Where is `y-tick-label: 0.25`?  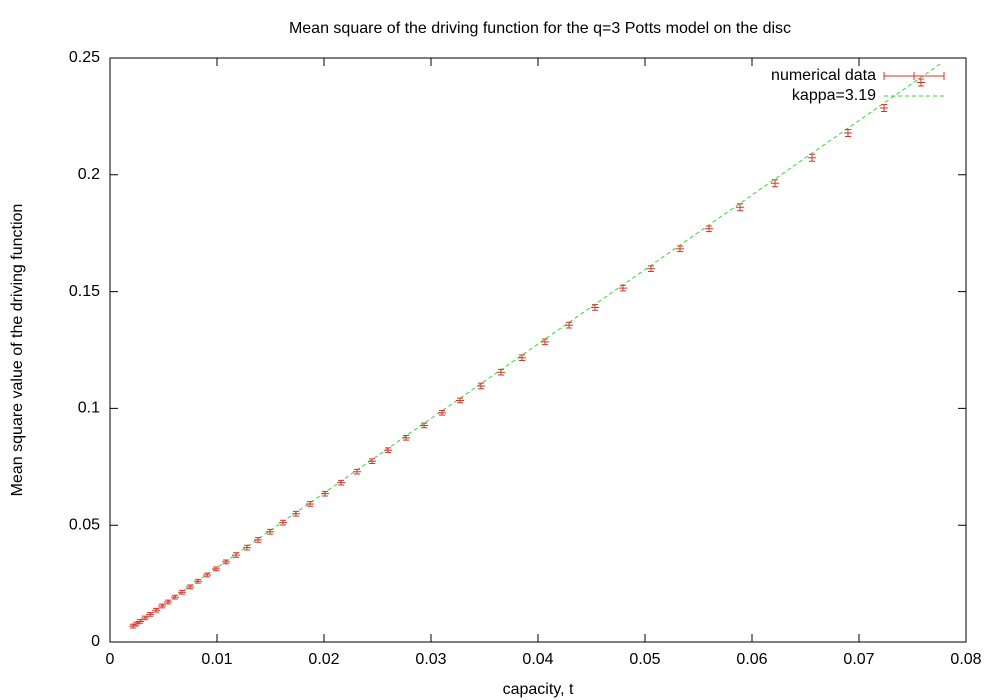
y-tick-label: 0.25 is located at coordinates (84, 57).